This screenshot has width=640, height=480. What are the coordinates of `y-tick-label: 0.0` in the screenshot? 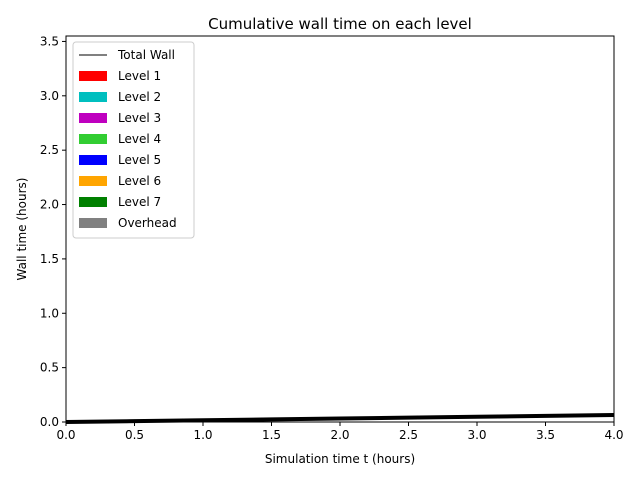 It's located at (49, 422).